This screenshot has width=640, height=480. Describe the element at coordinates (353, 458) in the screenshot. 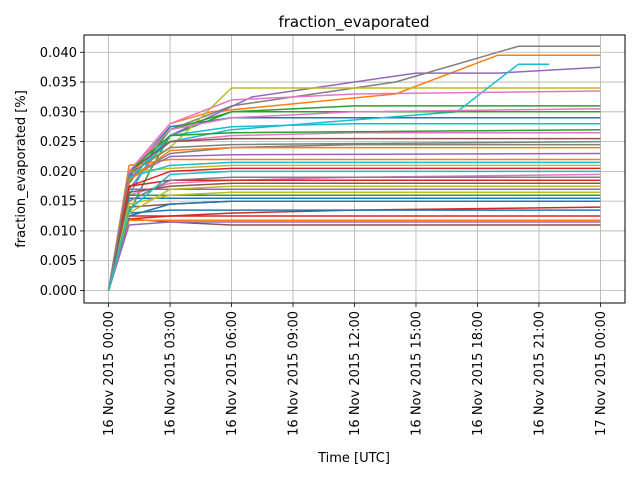

I see `x-axis-label: Time [UTC]` at that location.